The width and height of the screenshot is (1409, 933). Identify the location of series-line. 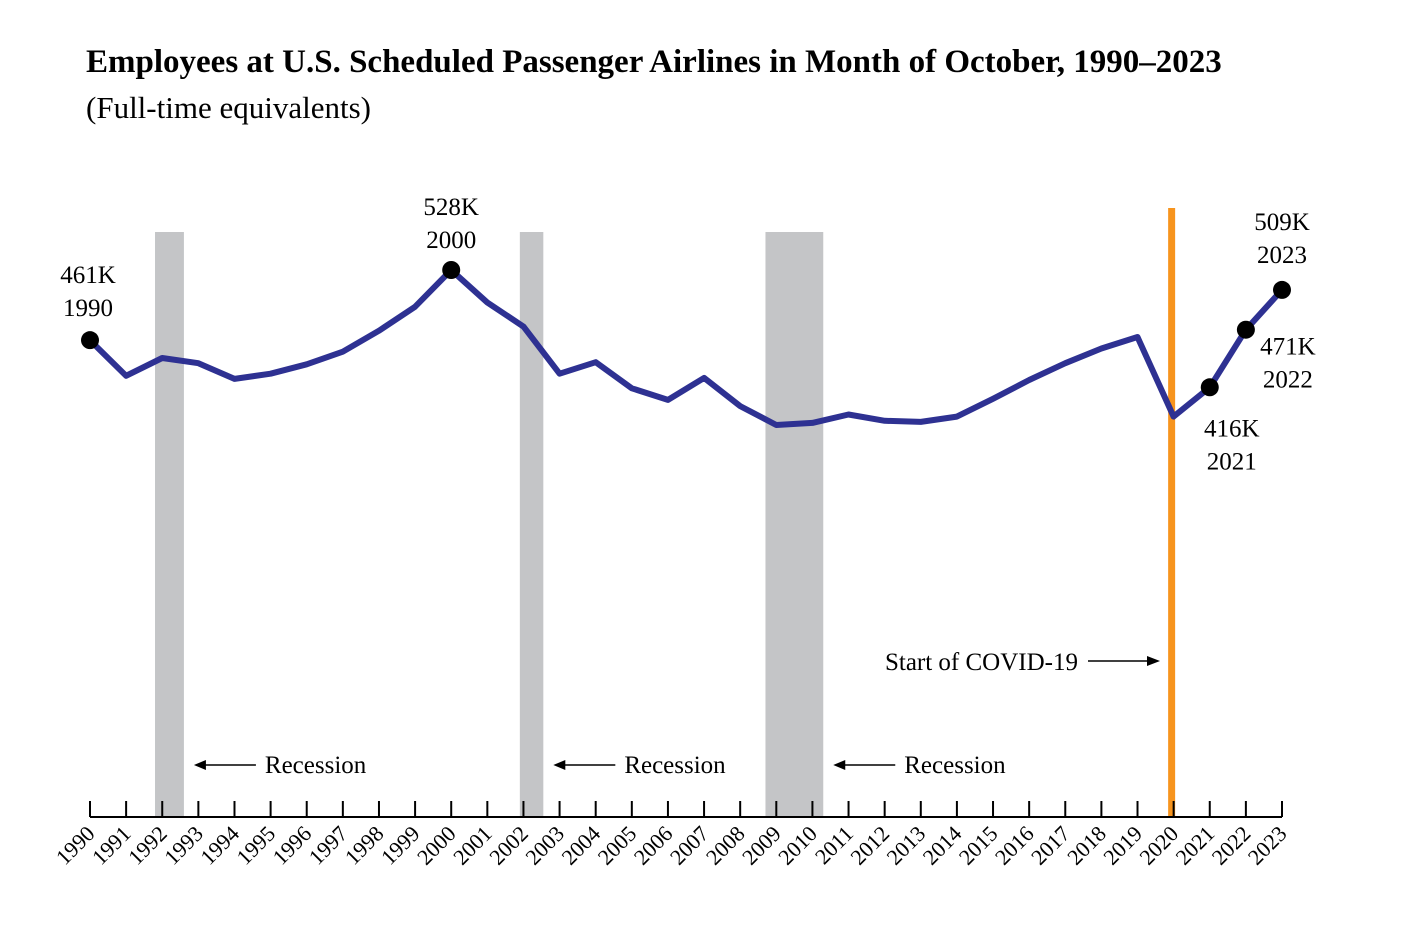
(686, 347).